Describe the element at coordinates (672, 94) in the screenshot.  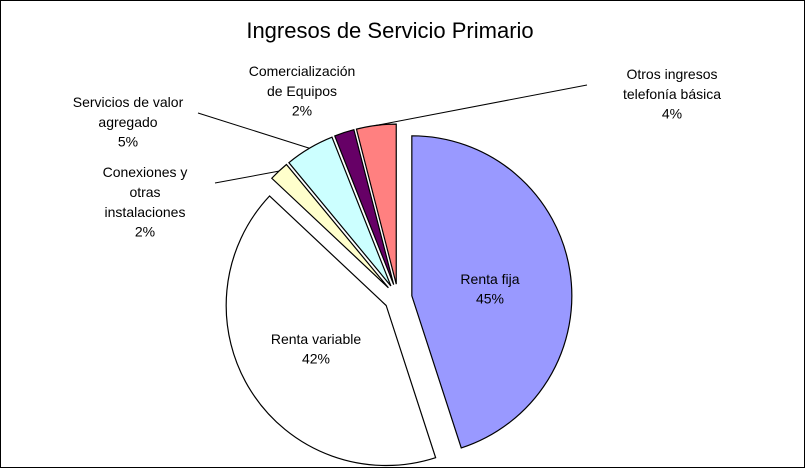
I see `slice-label-line: telefonía básica` at that location.